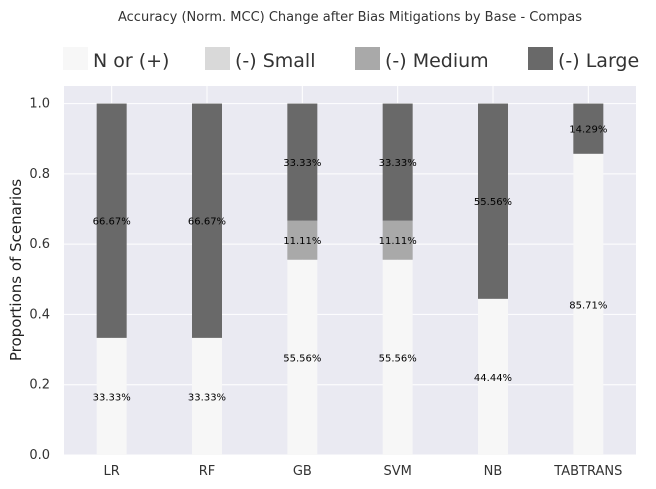  What do you see at coordinates (598, 61) in the screenshot?
I see `legend-label: (-) Large` at bounding box center [598, 61].